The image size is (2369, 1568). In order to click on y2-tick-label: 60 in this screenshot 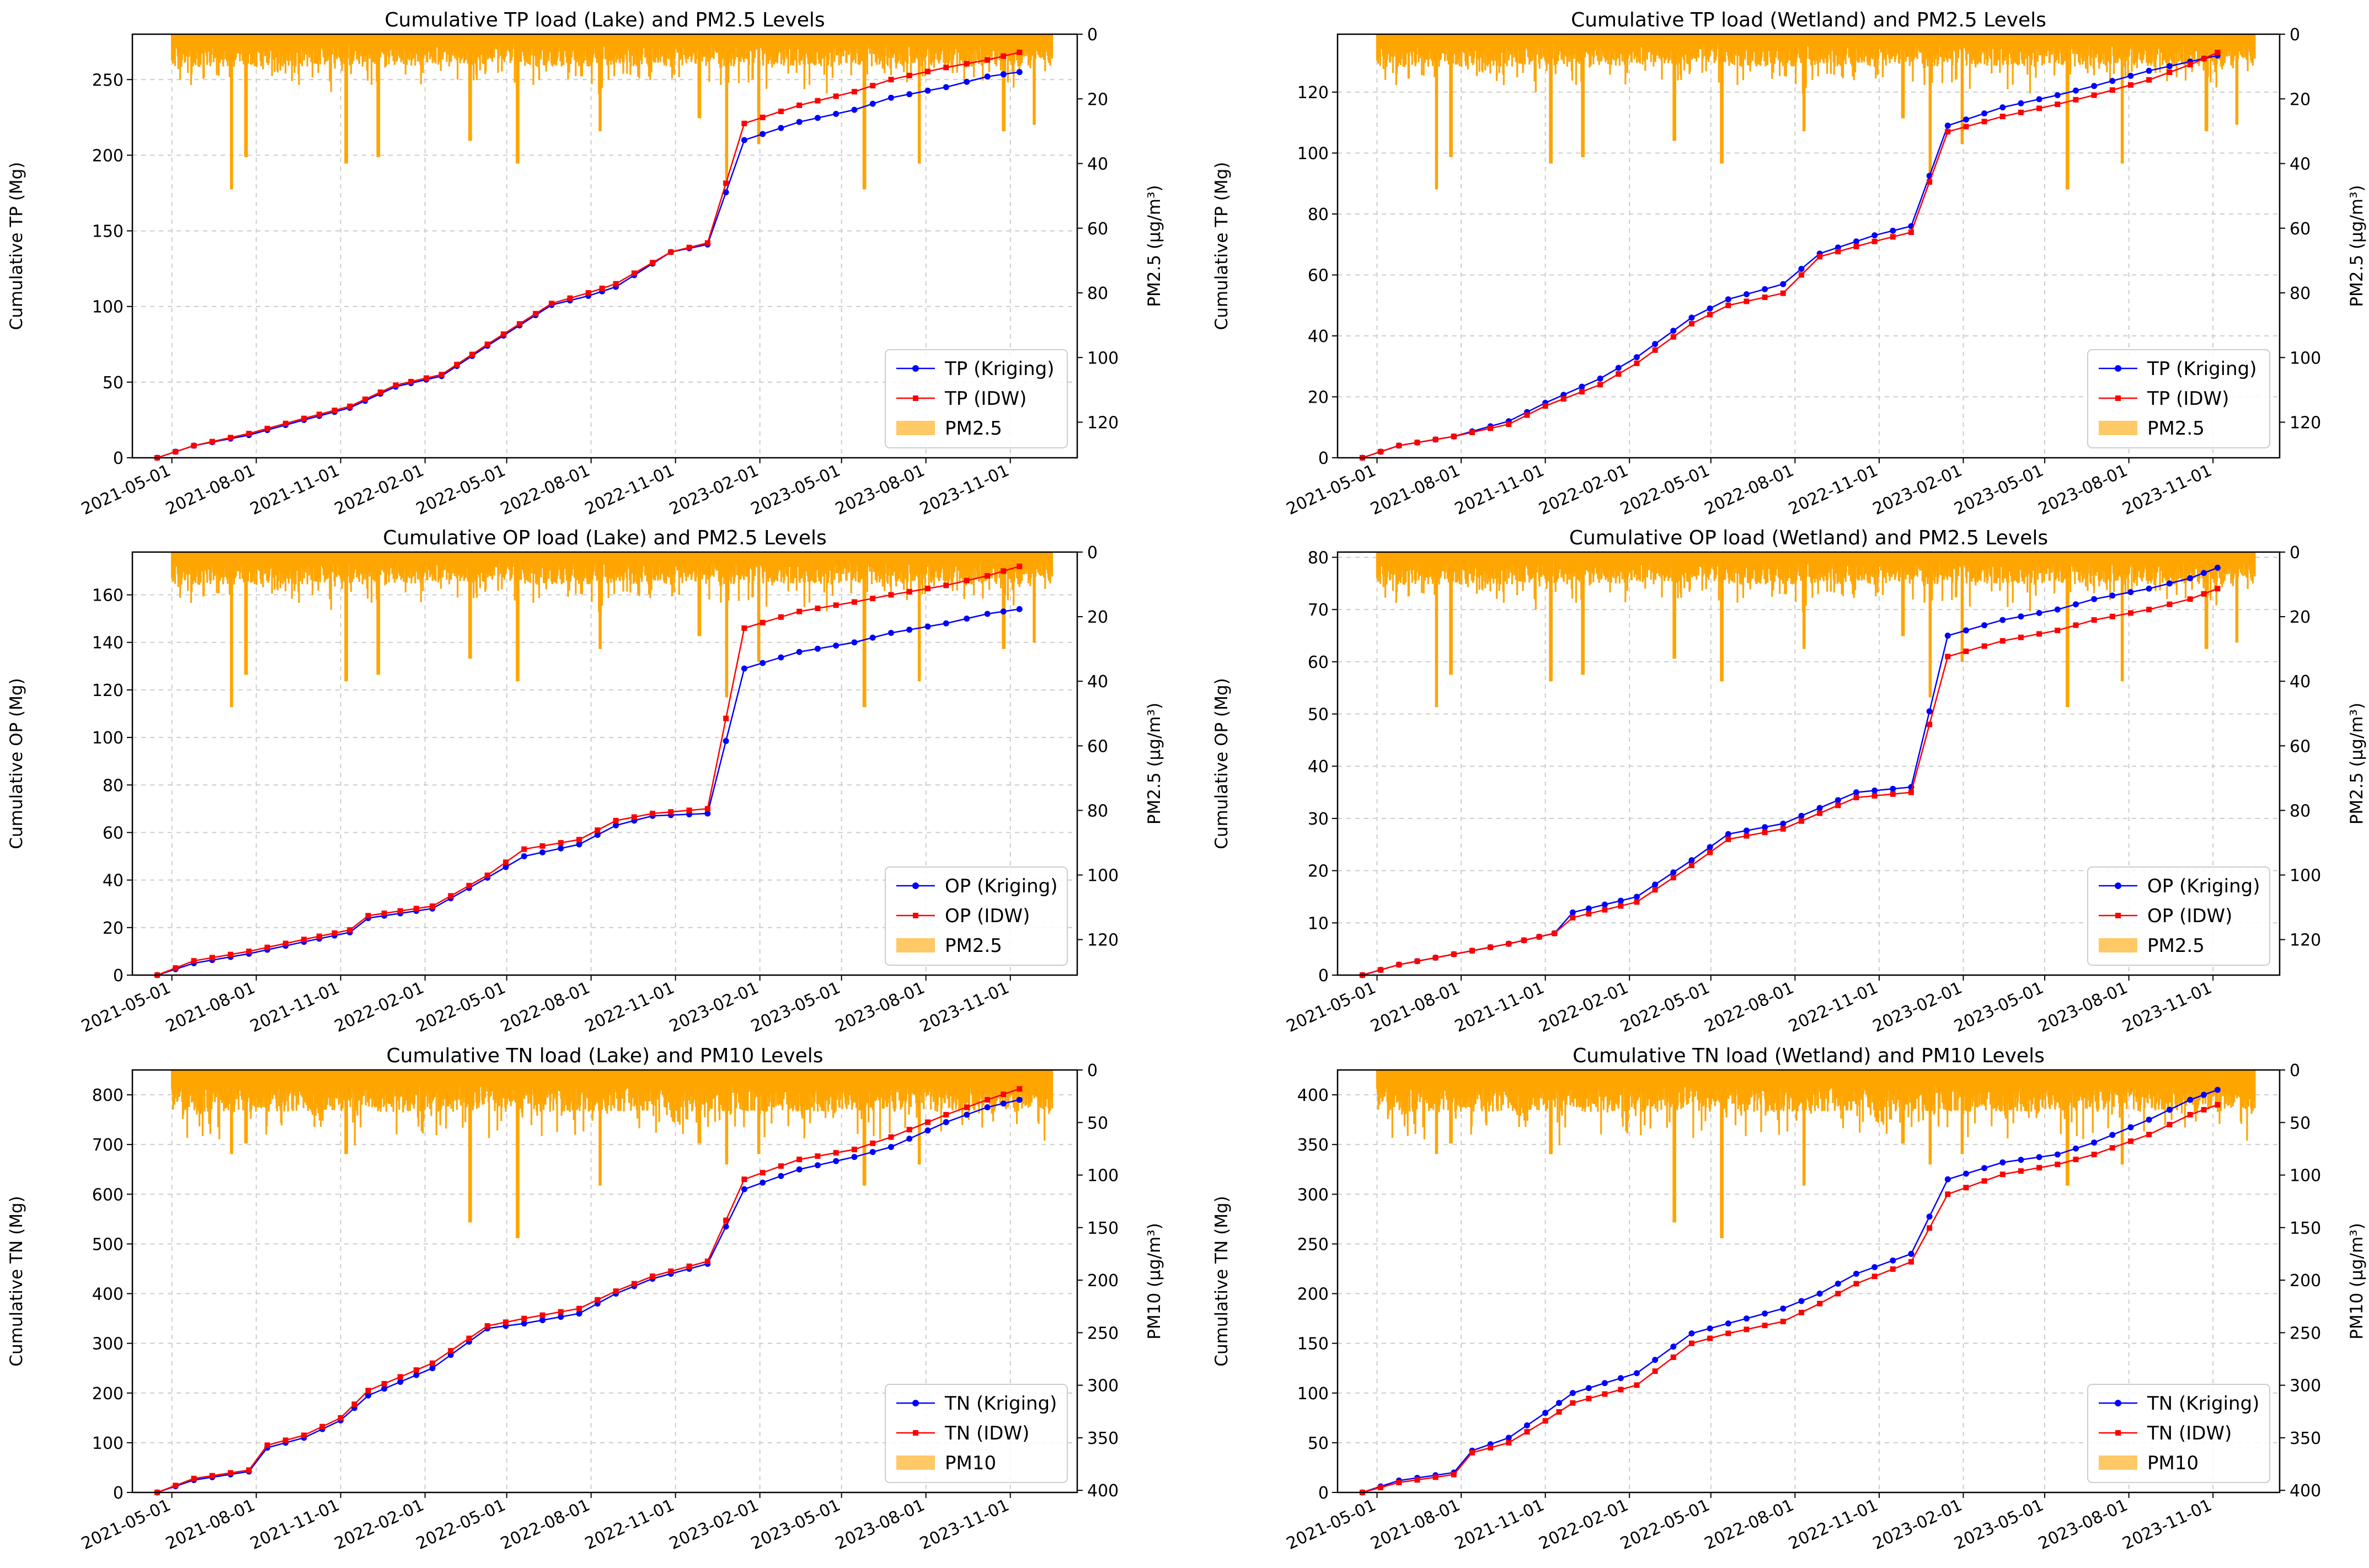, I will do `click(1097, 229)`.